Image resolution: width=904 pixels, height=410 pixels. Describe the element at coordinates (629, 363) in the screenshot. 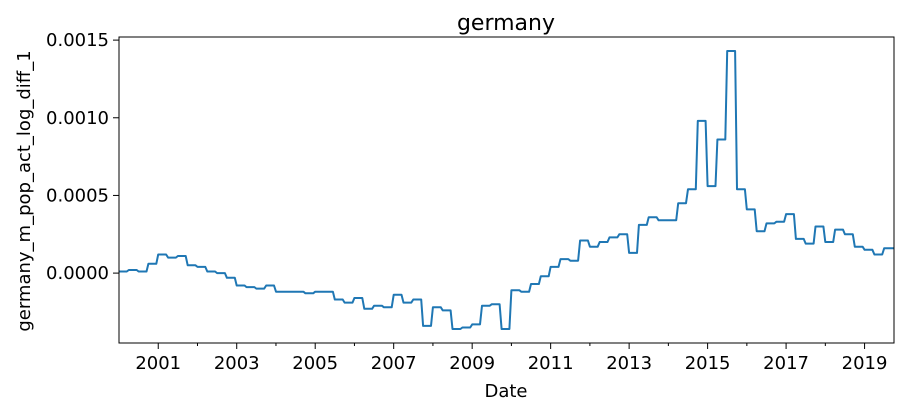

I see `x-tick-label: 2013` at that location.